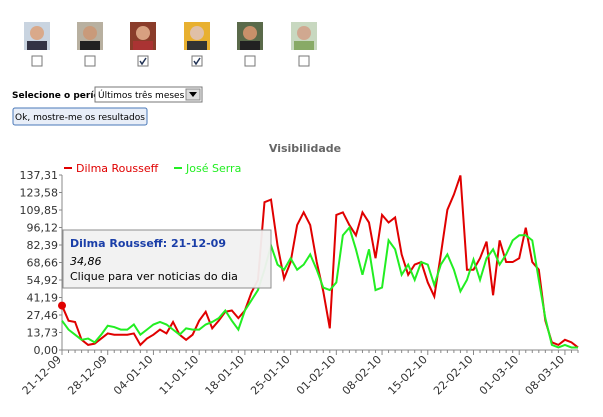 Image resolution: width=603 pixels, height=417 pixels. What do you see at coordinates (545, 375) in the screenshot?
I see `x-tick-label: 08-03-10` at bounding box center [545, 375].